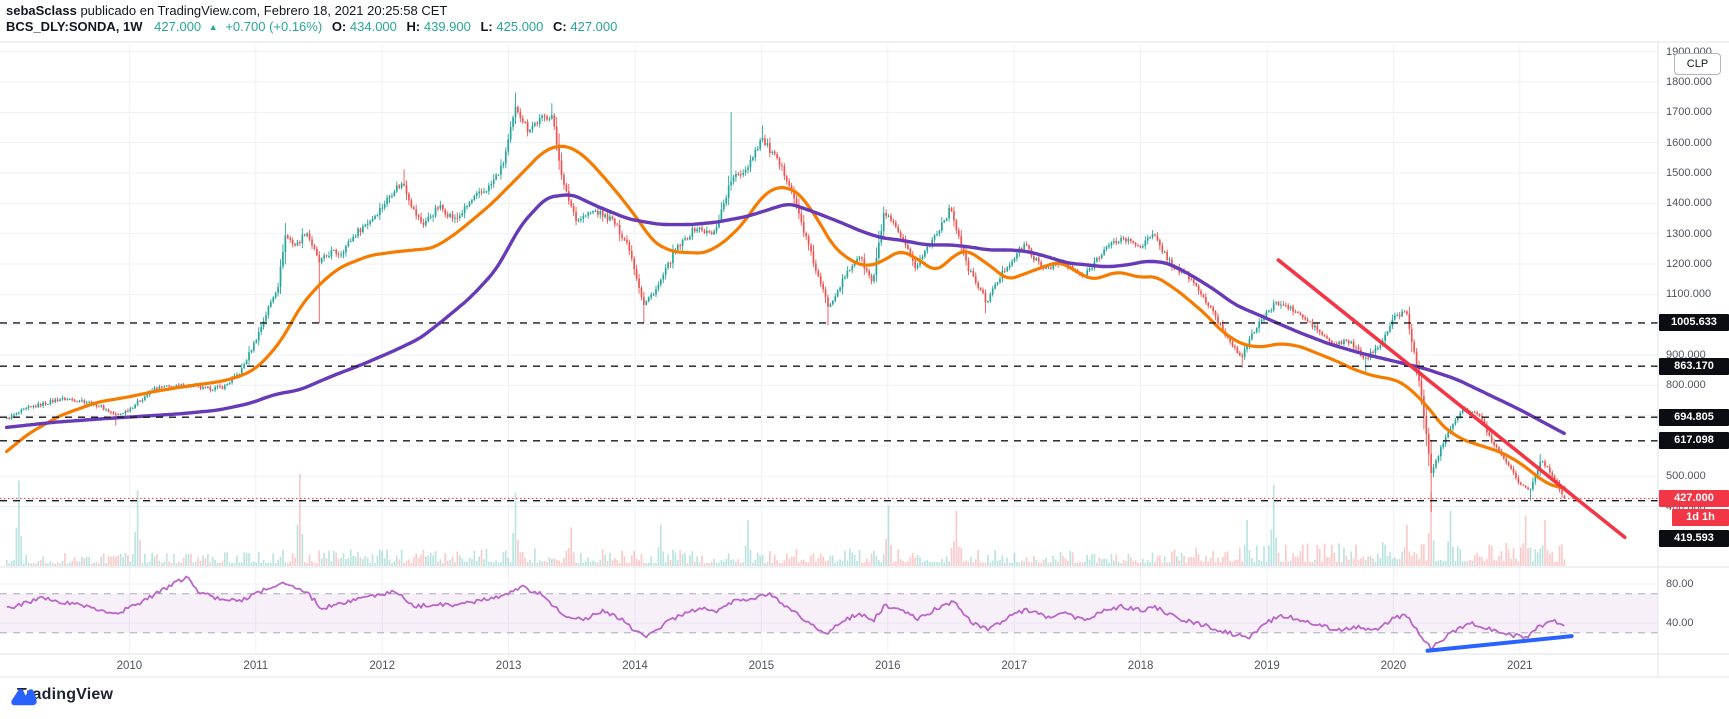  Describe the element at coordinates (635, 666) in the screenshot. I see `year-tick-label: 2014` at that location.